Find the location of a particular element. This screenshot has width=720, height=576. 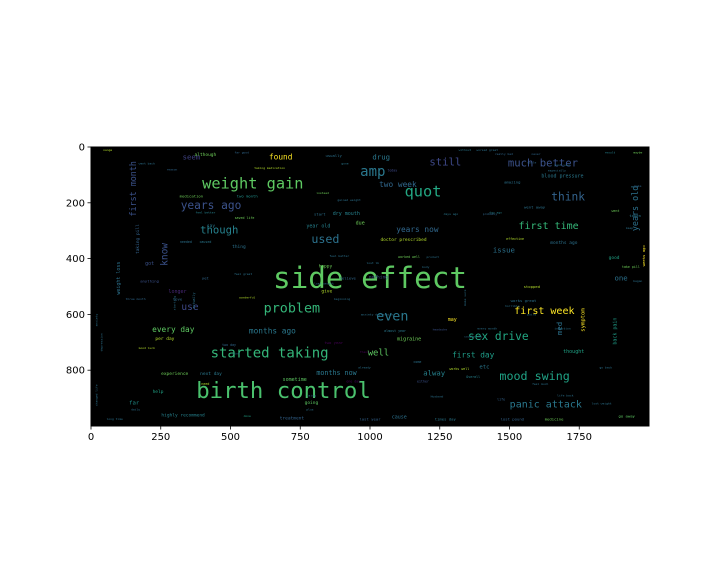

word-54: far is located at coordinates (134, 404).